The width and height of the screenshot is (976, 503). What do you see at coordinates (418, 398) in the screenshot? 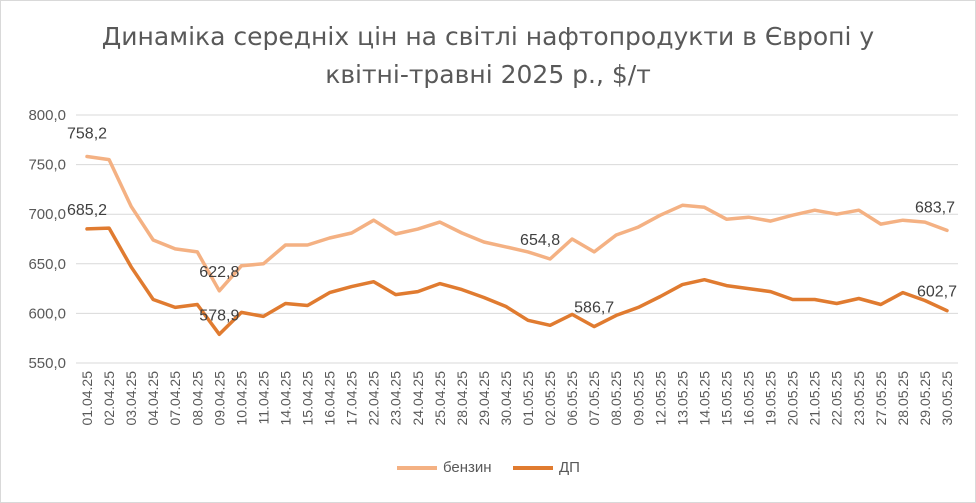
I see `x-tick-label: 24.04.25` at bounding box center [418, 398].